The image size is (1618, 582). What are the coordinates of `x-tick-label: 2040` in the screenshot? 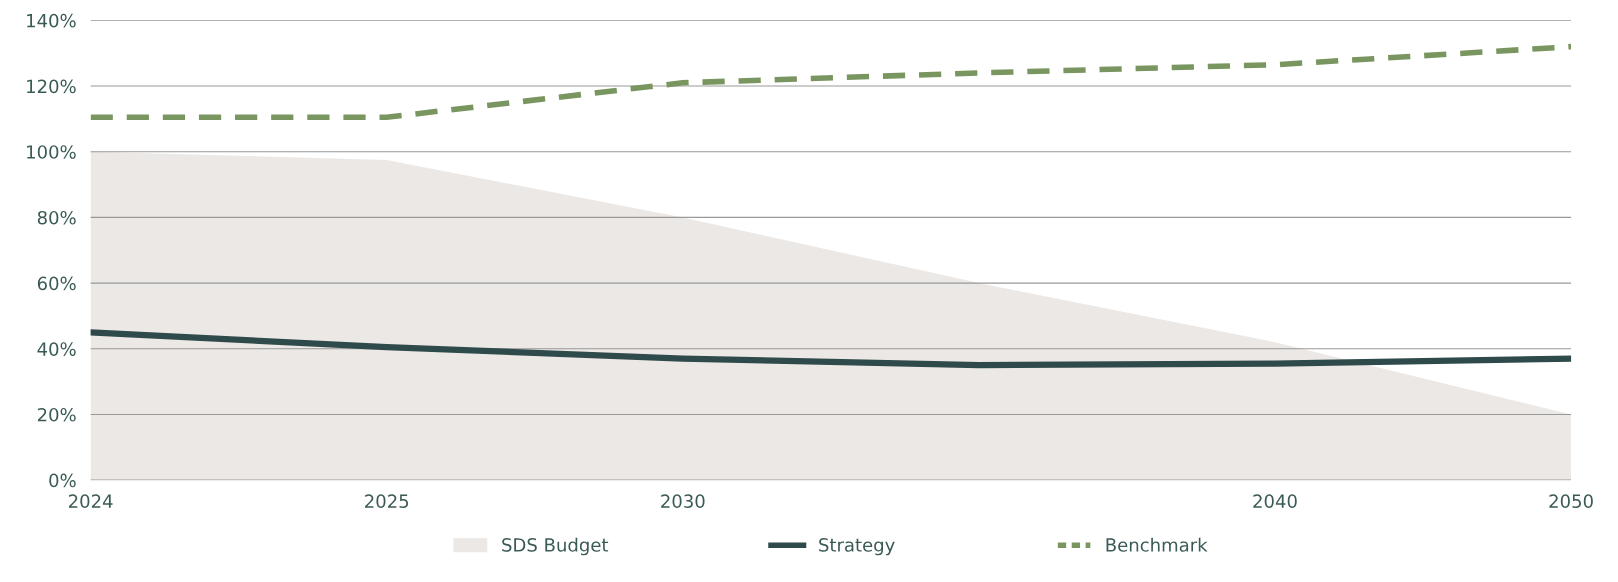 It's located at (1275, 501).